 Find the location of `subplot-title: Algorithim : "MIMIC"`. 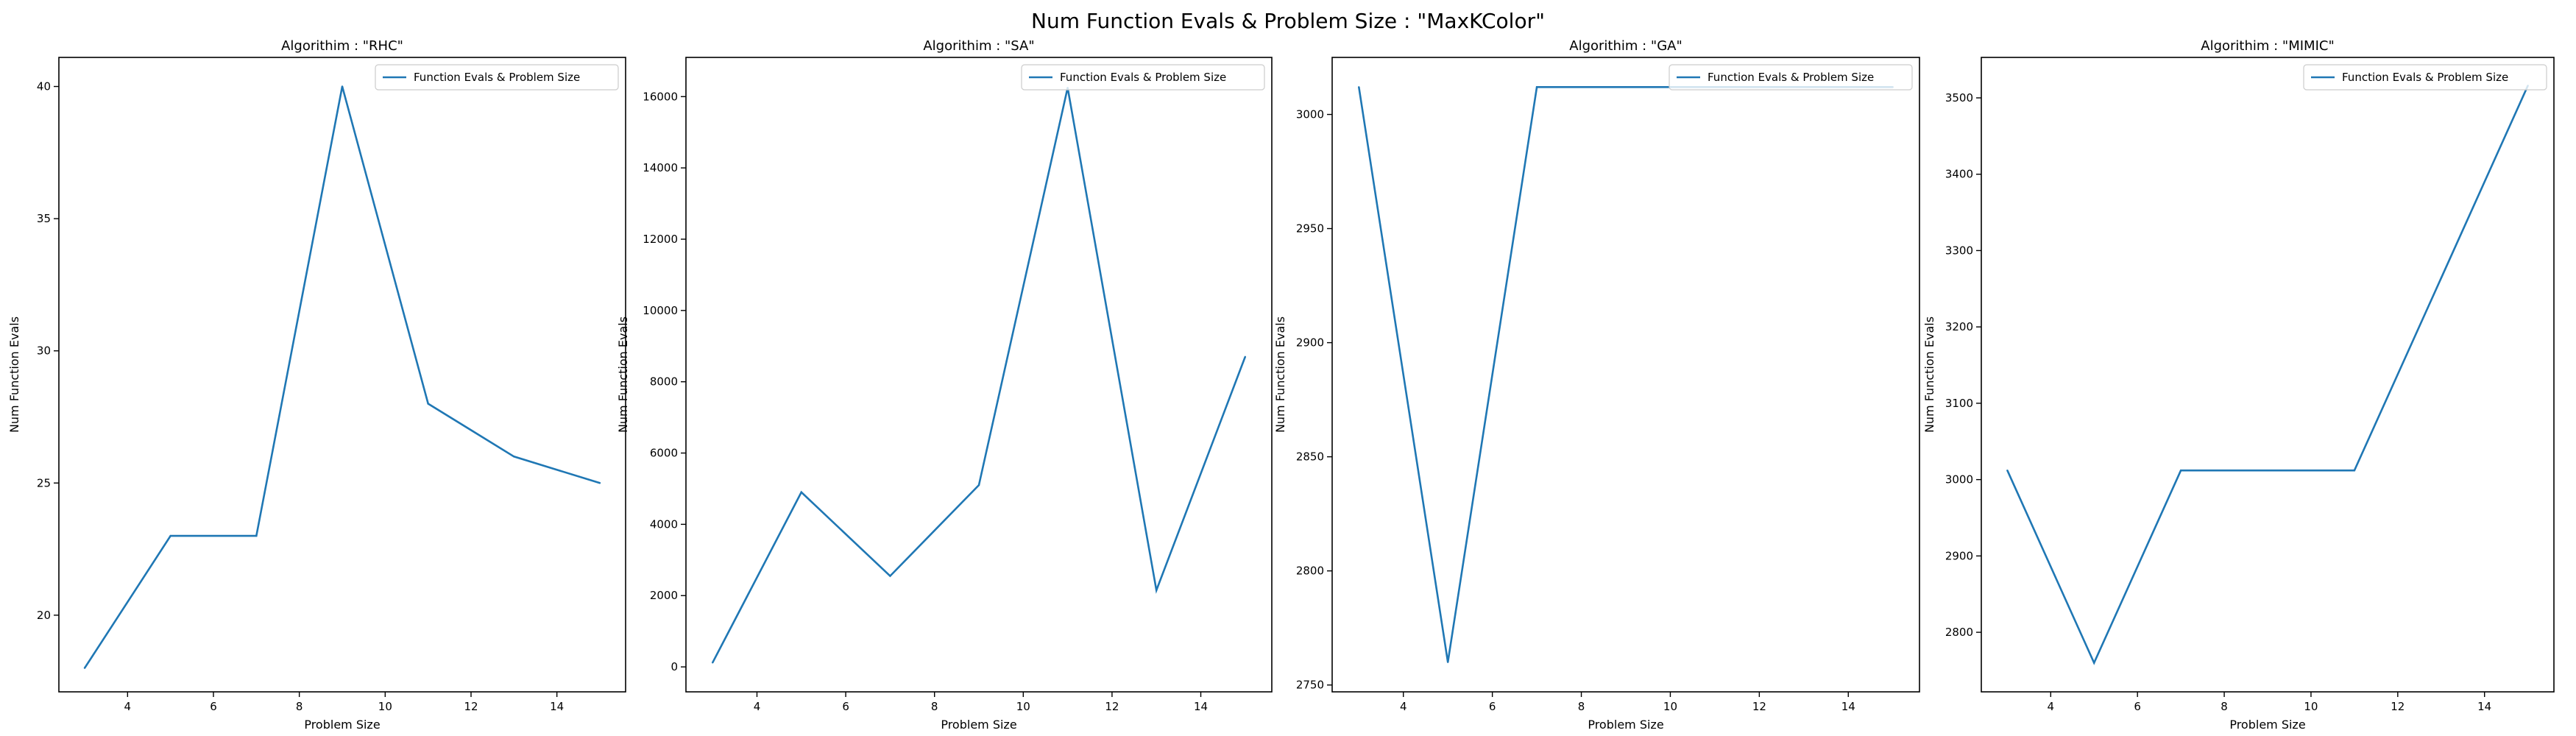

subplot-title: Algorithim : "MIMIC" is located at coordinates (2267, 46).